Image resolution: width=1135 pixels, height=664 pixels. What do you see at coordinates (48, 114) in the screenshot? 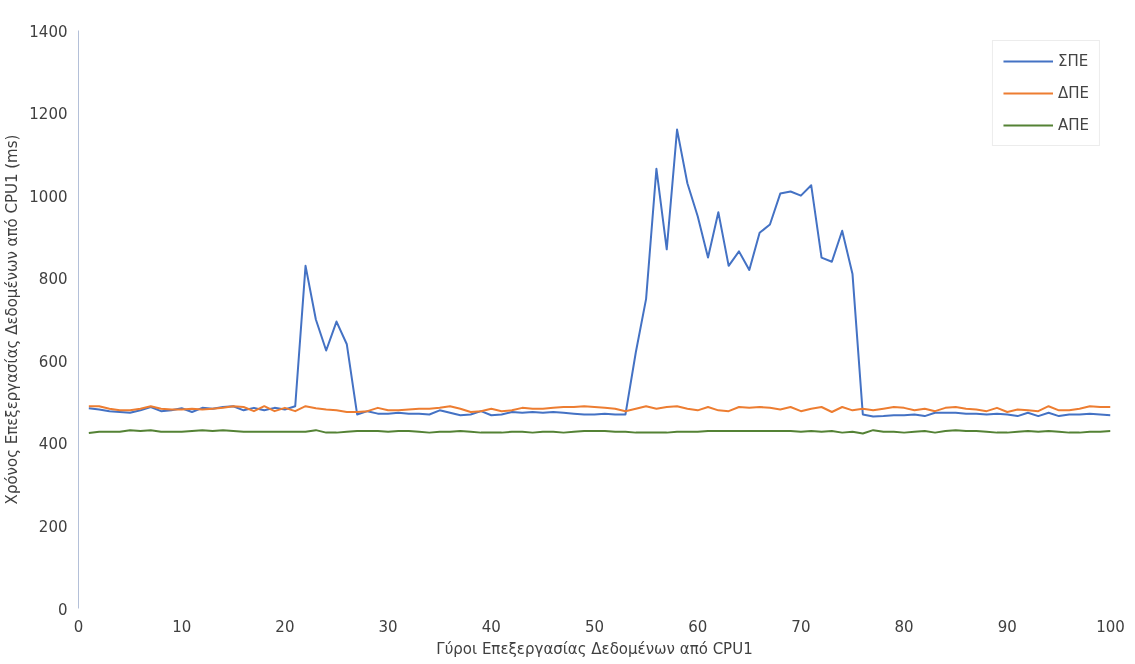
I see `y-tick-label: 1200` at bounding box center [48, 114].